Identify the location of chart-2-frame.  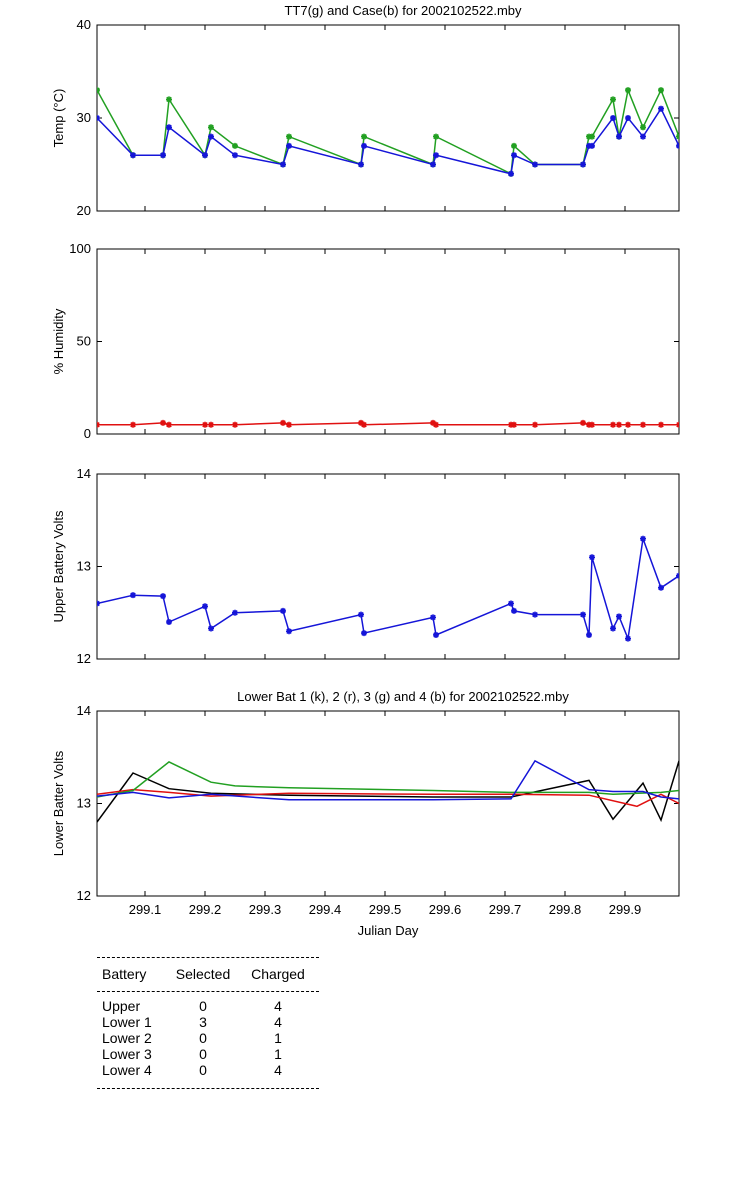
(388, 341).